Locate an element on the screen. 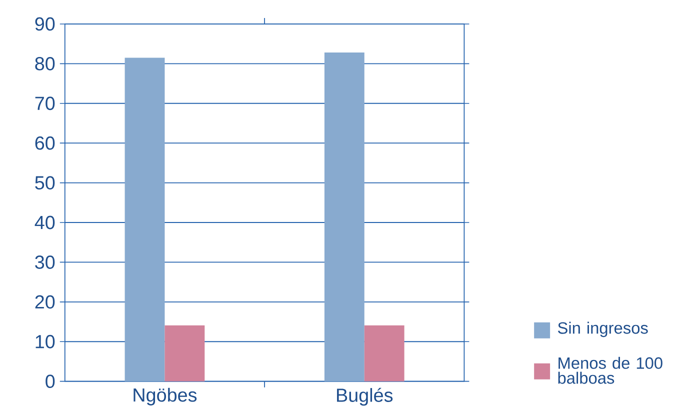  x-tick-label: Ngöbes is located at coordinates (165, 397).